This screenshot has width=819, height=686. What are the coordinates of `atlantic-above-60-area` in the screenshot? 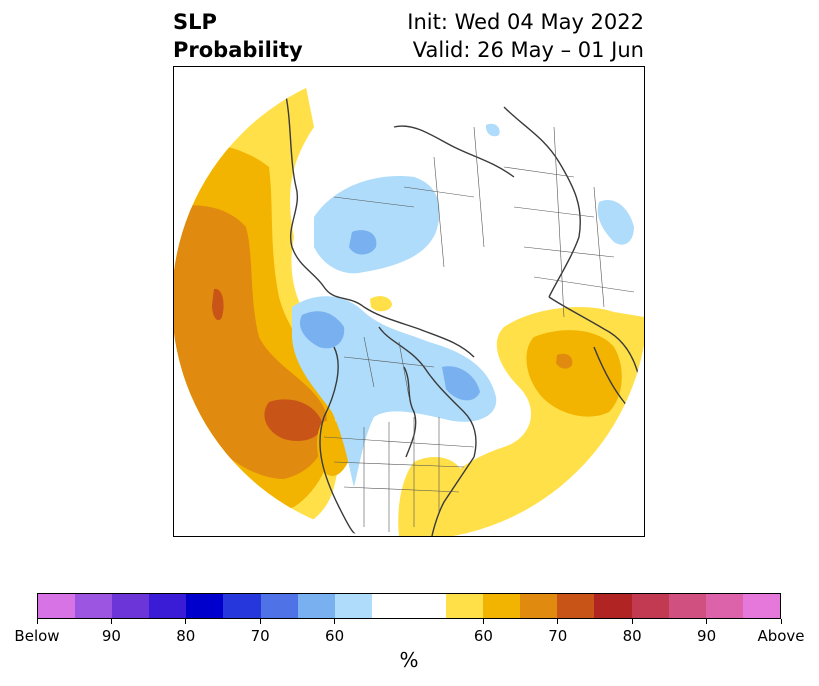 It's located at (574, 373).